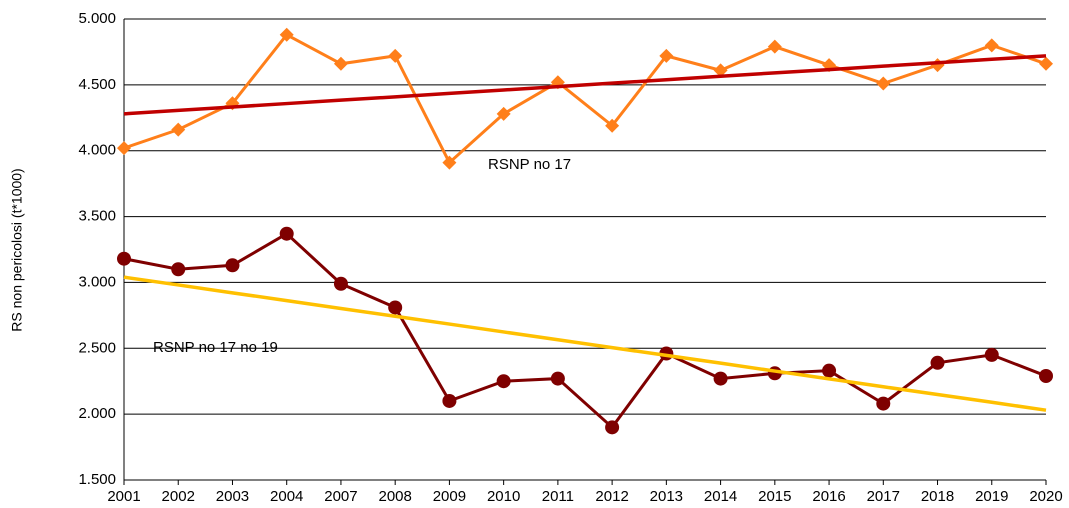 Image resolution: width=1069 pixels, height=508 pixels. What do you see at coordinates (97, 281) in the screenshot?
I see `y-tick-label: 3.000` at bounding box center [97, 281].